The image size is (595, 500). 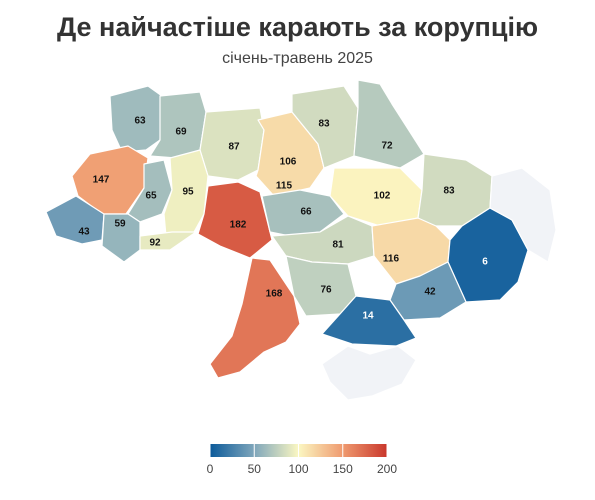 What do you see at coordinates (523, 215) in the screenshot?
I see `region-луганська: Луганська` at bounding box center [523, 215].